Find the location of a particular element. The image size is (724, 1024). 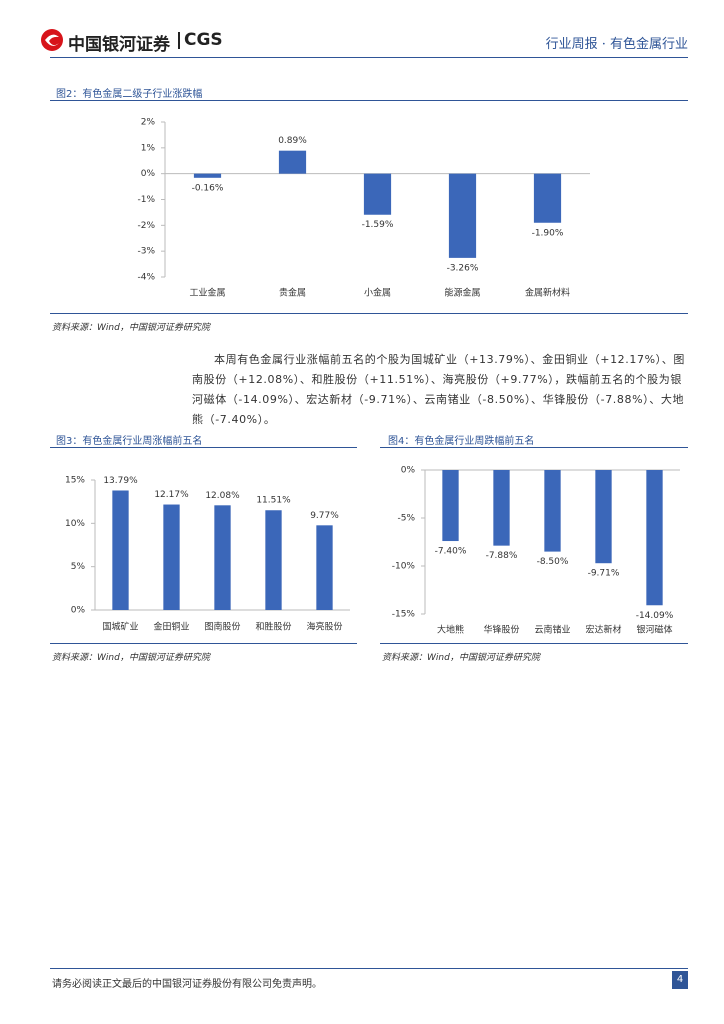

y-tick-label: -3% is located at coordinates (146, 252).